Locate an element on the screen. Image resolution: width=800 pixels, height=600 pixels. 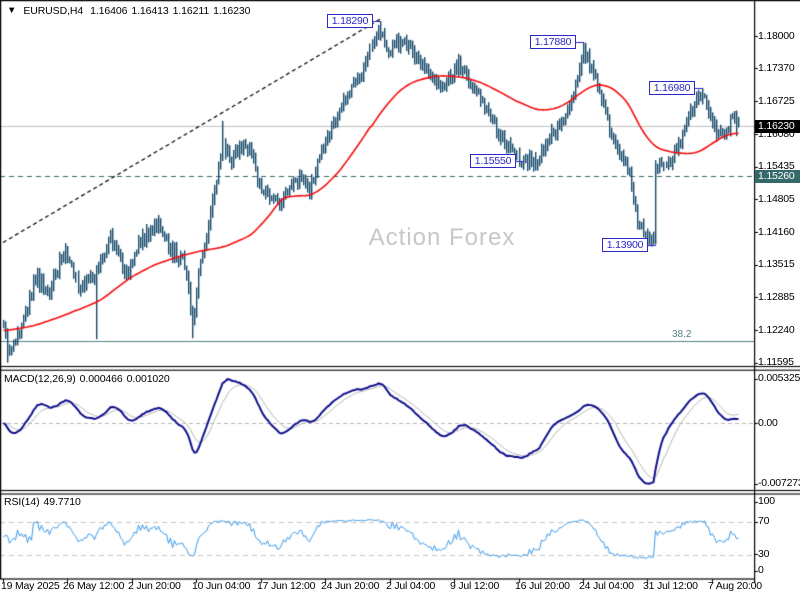
price-axis-label: 1.13515 is located at coordinates (776, 264).